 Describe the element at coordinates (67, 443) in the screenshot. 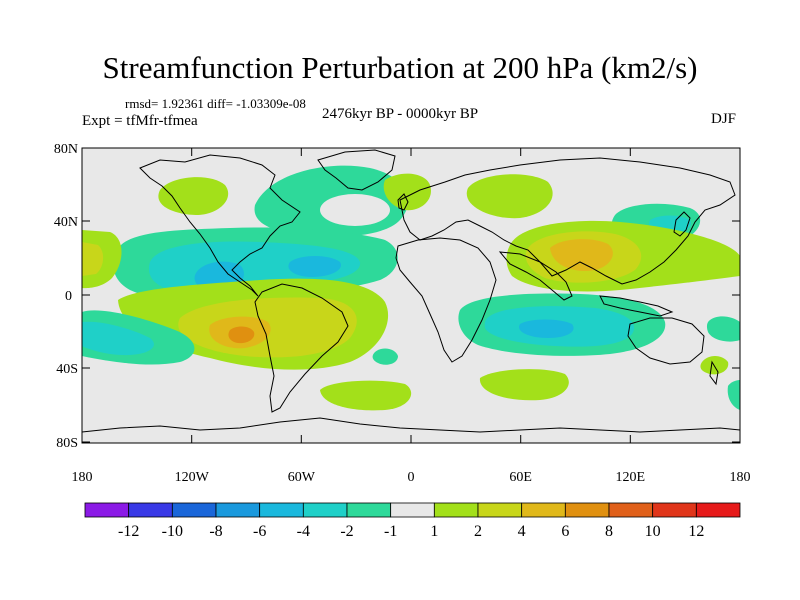

I see `lat-label: 80S` at that location.